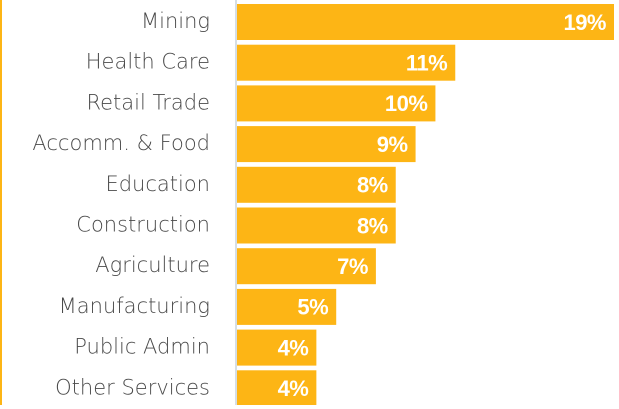 The width and height of the screenshot is (619, 409). I want to click on category-label: Manufacturing, so click(134, 306).